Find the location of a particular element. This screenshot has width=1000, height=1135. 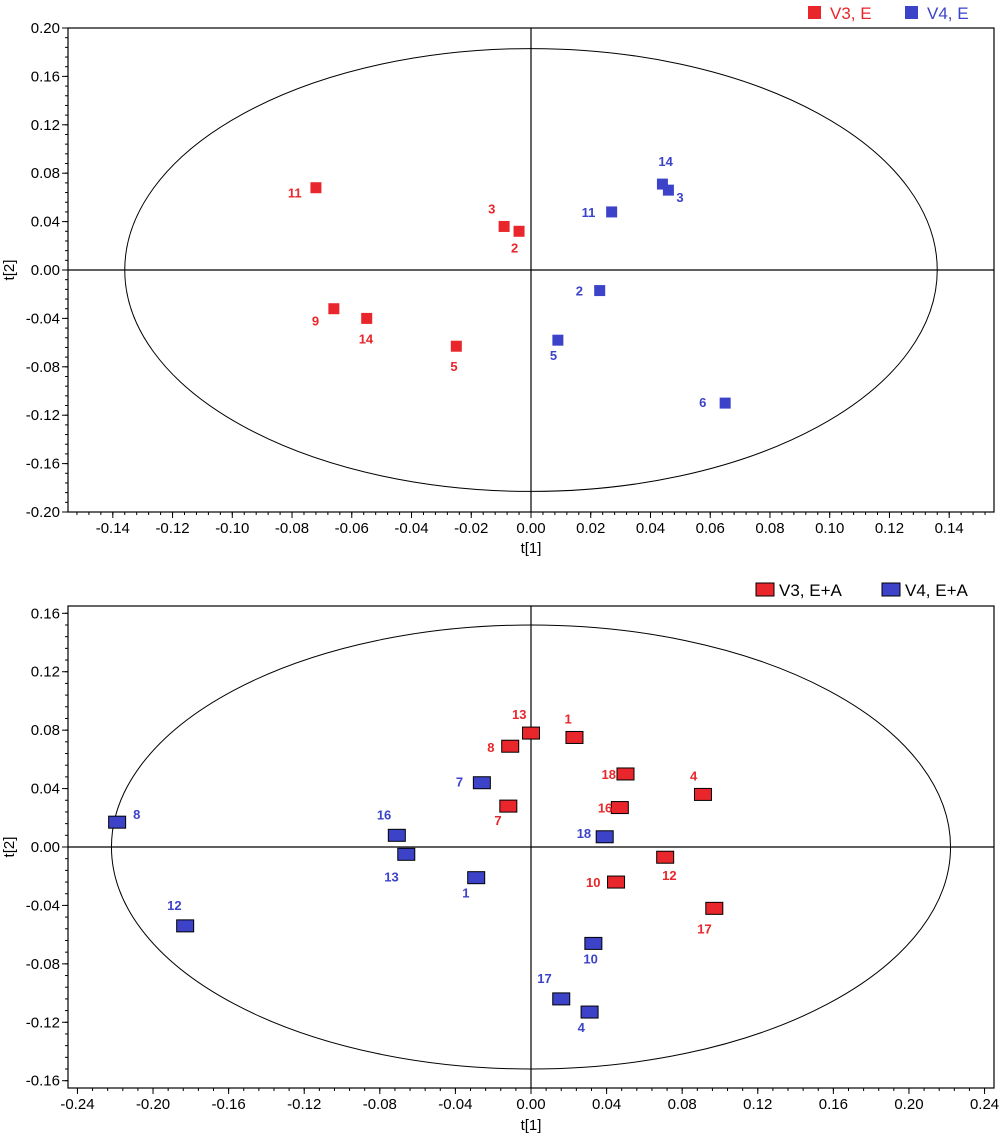

legend-label: V4, E+A is located at coordinates (937, 590).